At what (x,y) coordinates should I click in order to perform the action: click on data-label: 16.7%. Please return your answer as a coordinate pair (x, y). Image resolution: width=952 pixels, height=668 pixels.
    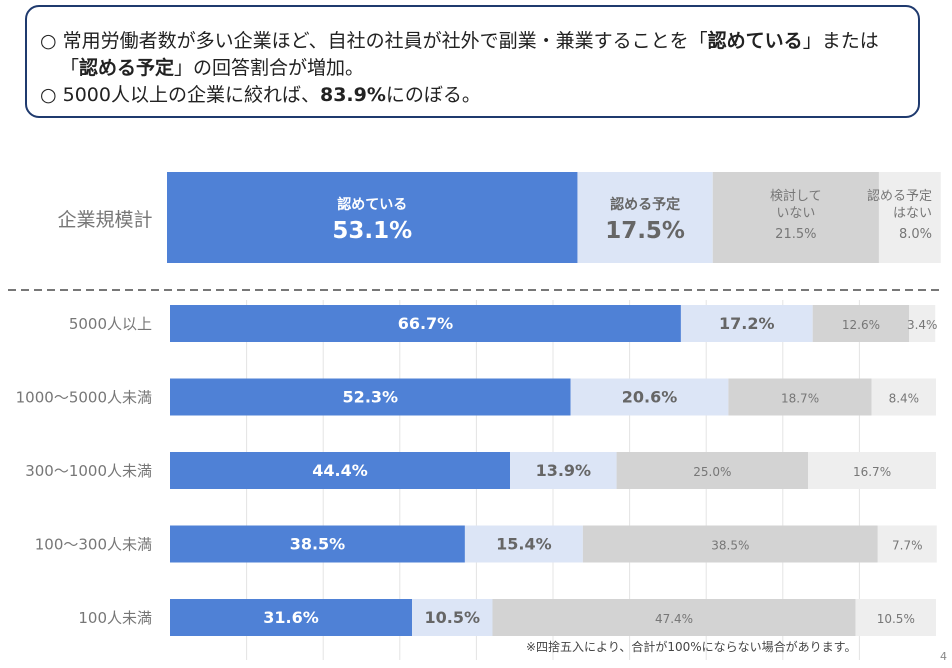
    Looking at the image, I should click on (872, 472).